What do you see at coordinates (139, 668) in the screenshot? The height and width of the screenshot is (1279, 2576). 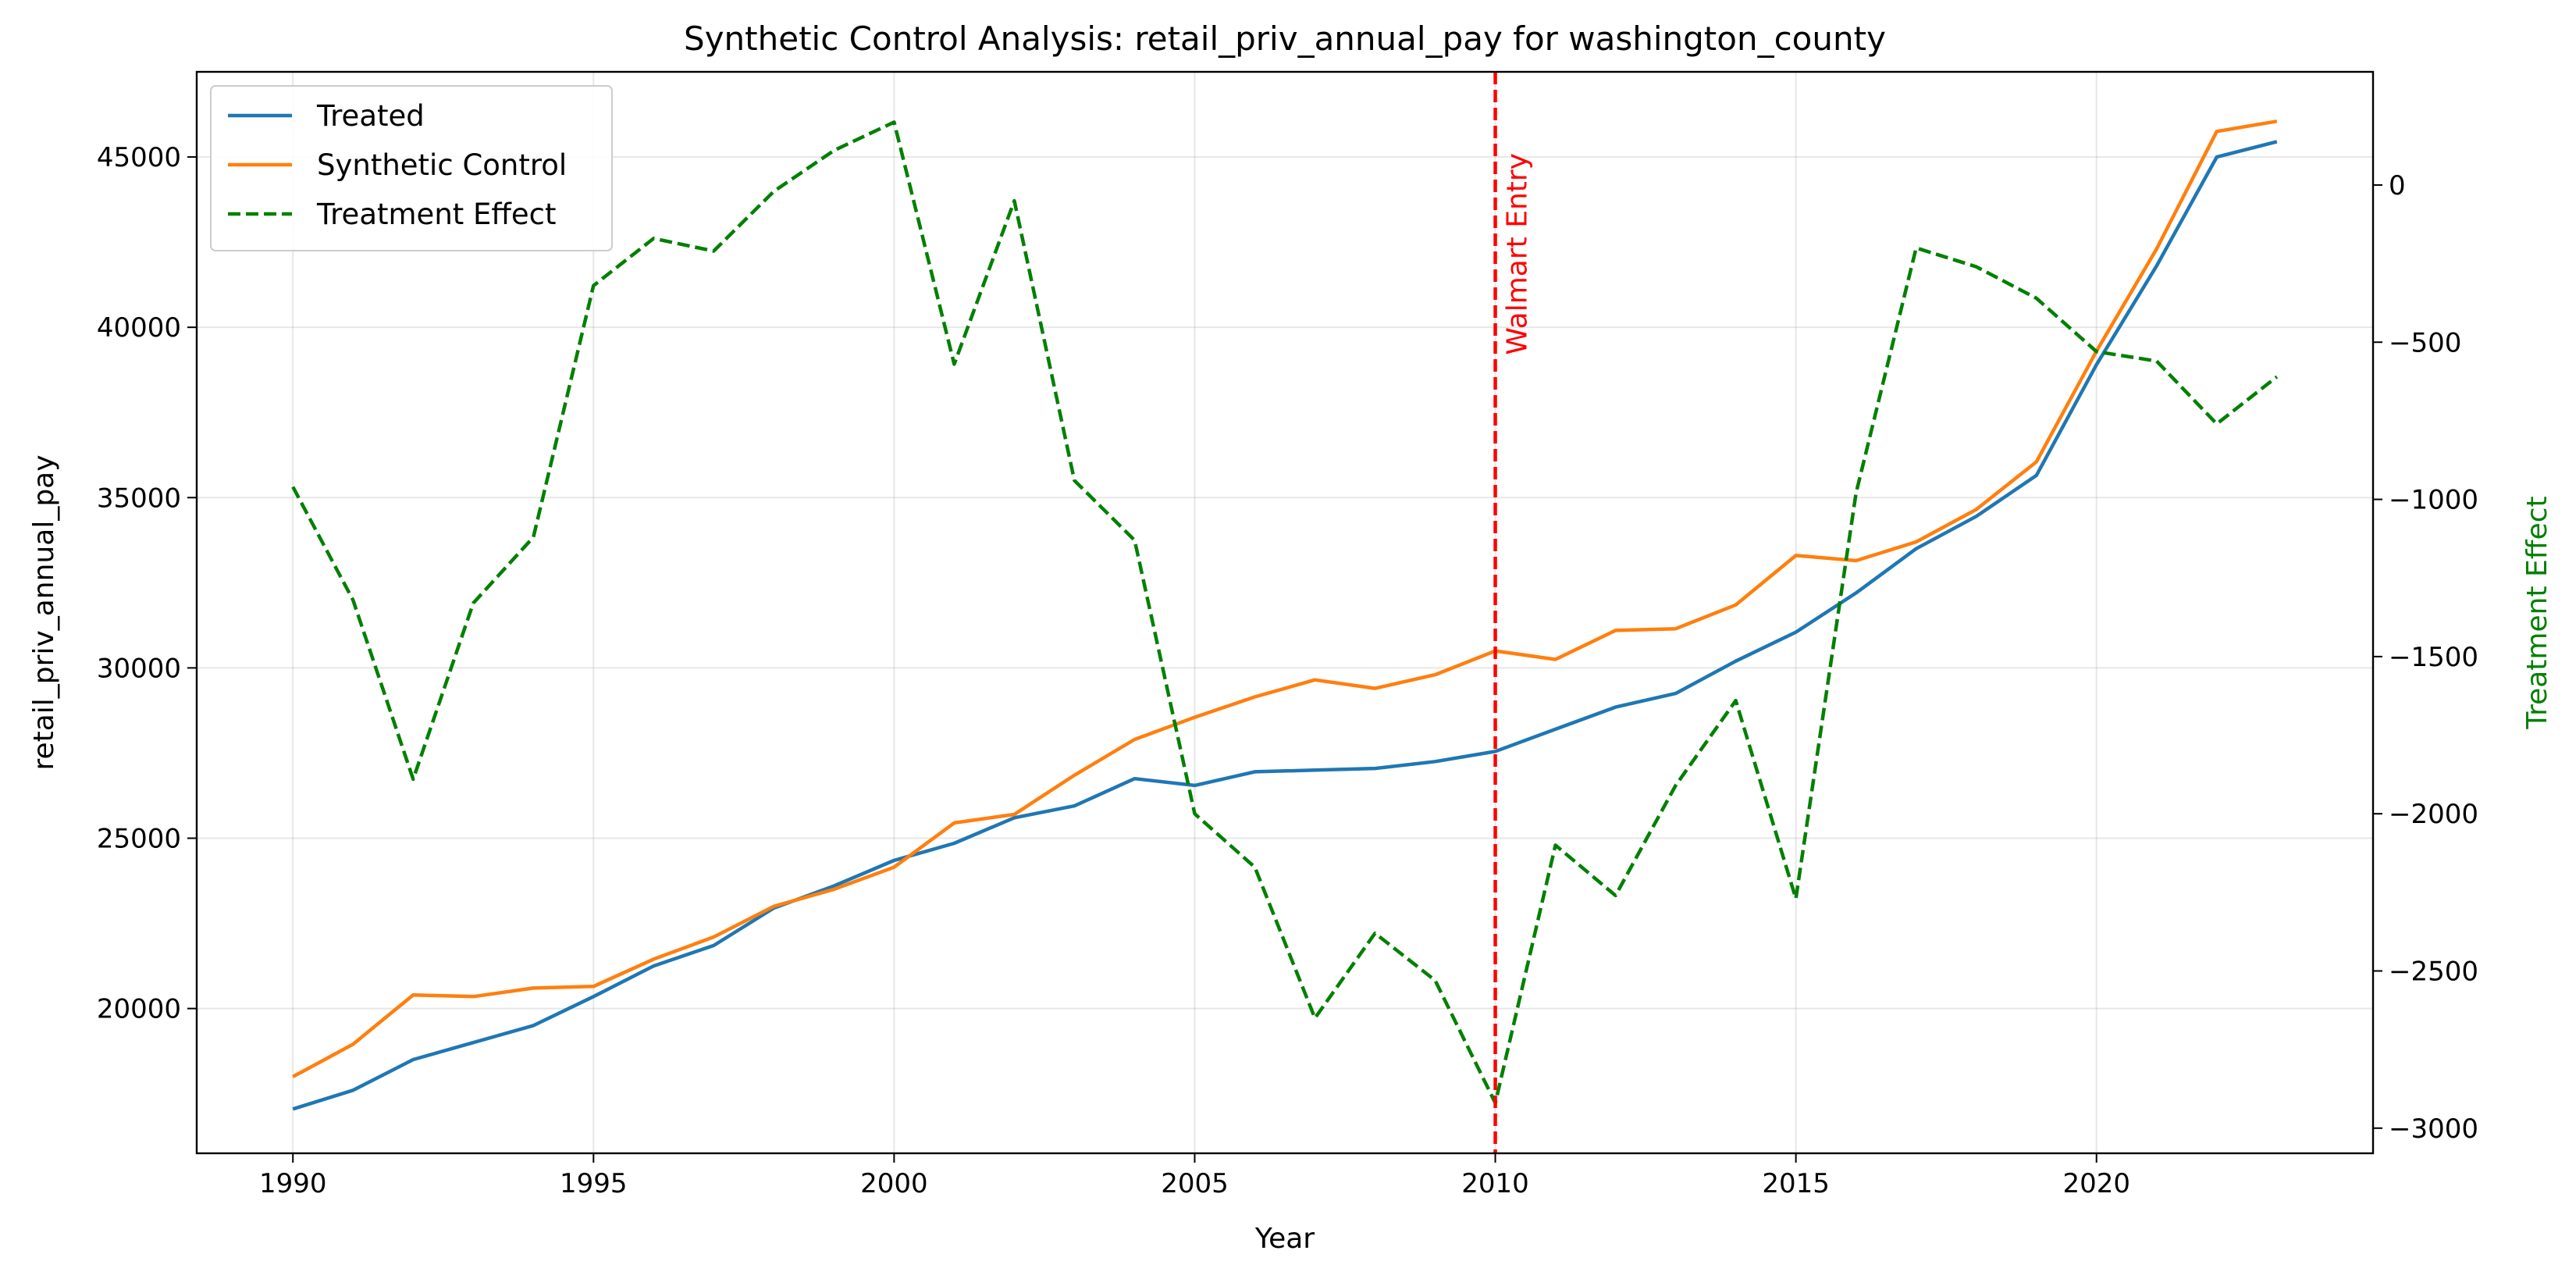 I see `y-tick-label: 30000` at bounding box center [139, 668].